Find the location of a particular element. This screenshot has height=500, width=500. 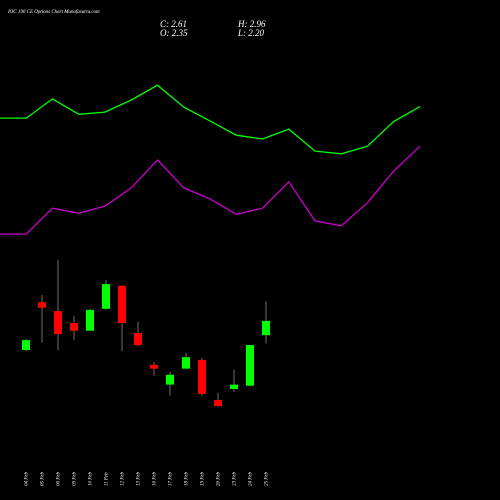

x-tick-label: 13 Feb is located at coordinates (139, 478).